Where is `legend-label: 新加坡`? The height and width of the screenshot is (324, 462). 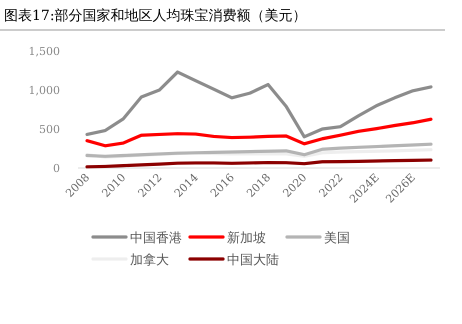
legend-label: 新加坡 is located at coordinates (246, 238).